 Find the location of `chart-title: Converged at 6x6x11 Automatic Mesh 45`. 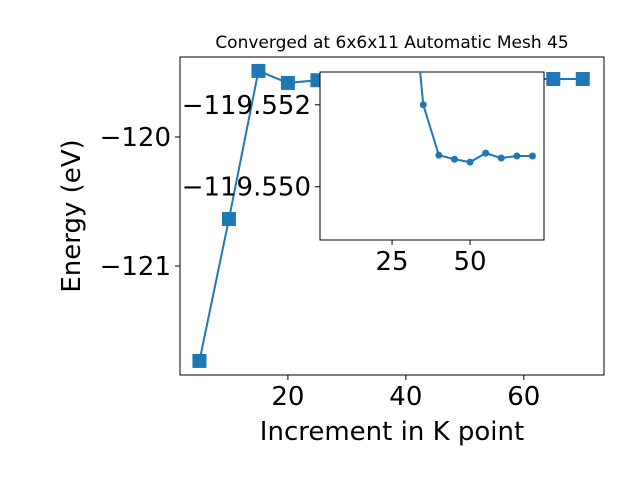

chart-title: Converged at 6x6x11 Automatic Mesh 45 is located at coordinates (391, 43).